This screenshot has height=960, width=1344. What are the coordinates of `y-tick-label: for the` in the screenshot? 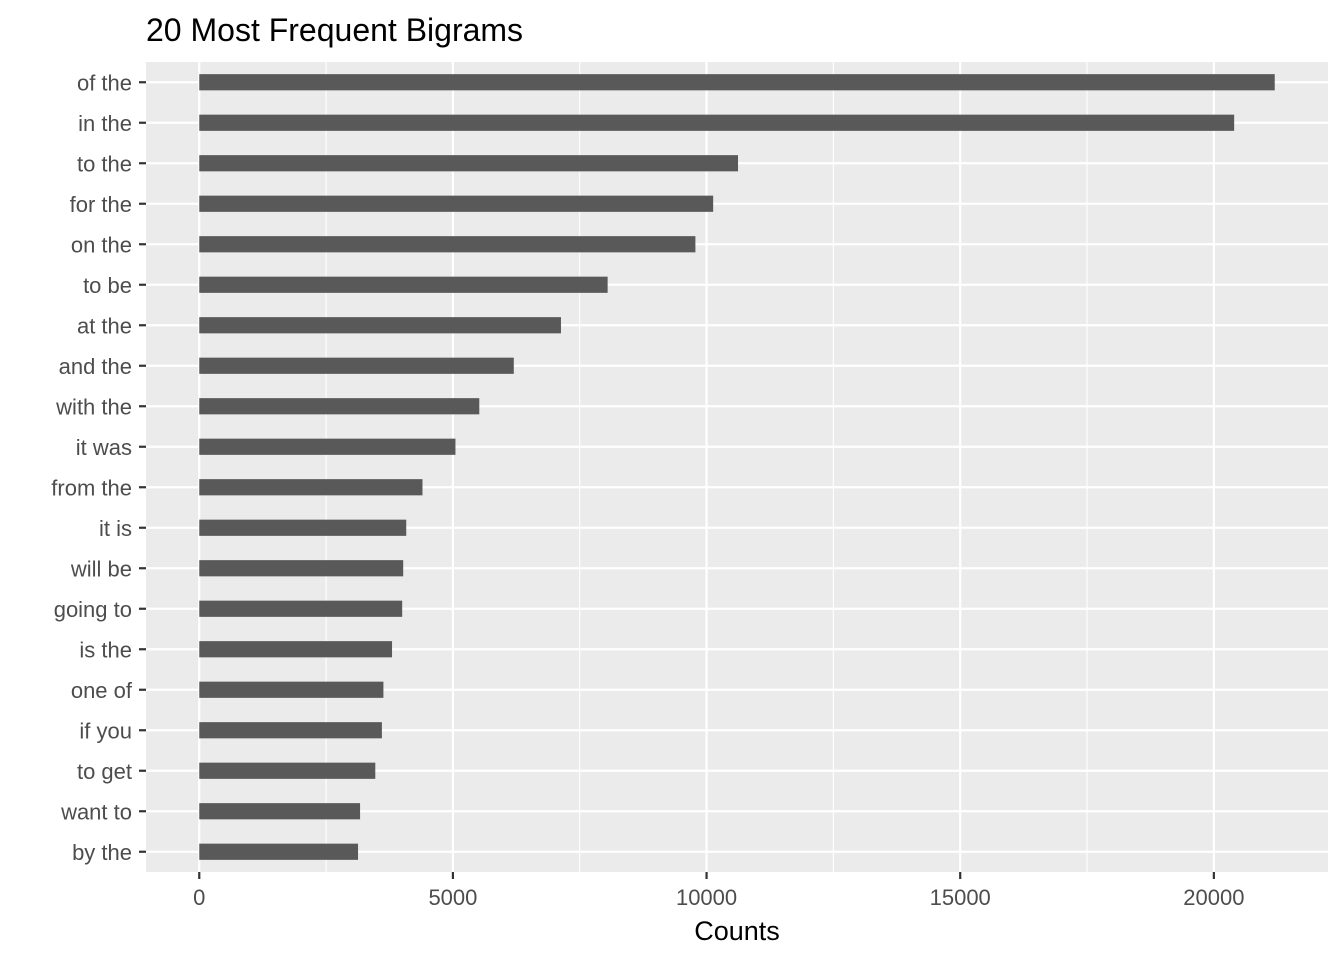 It's located at (101, 204).